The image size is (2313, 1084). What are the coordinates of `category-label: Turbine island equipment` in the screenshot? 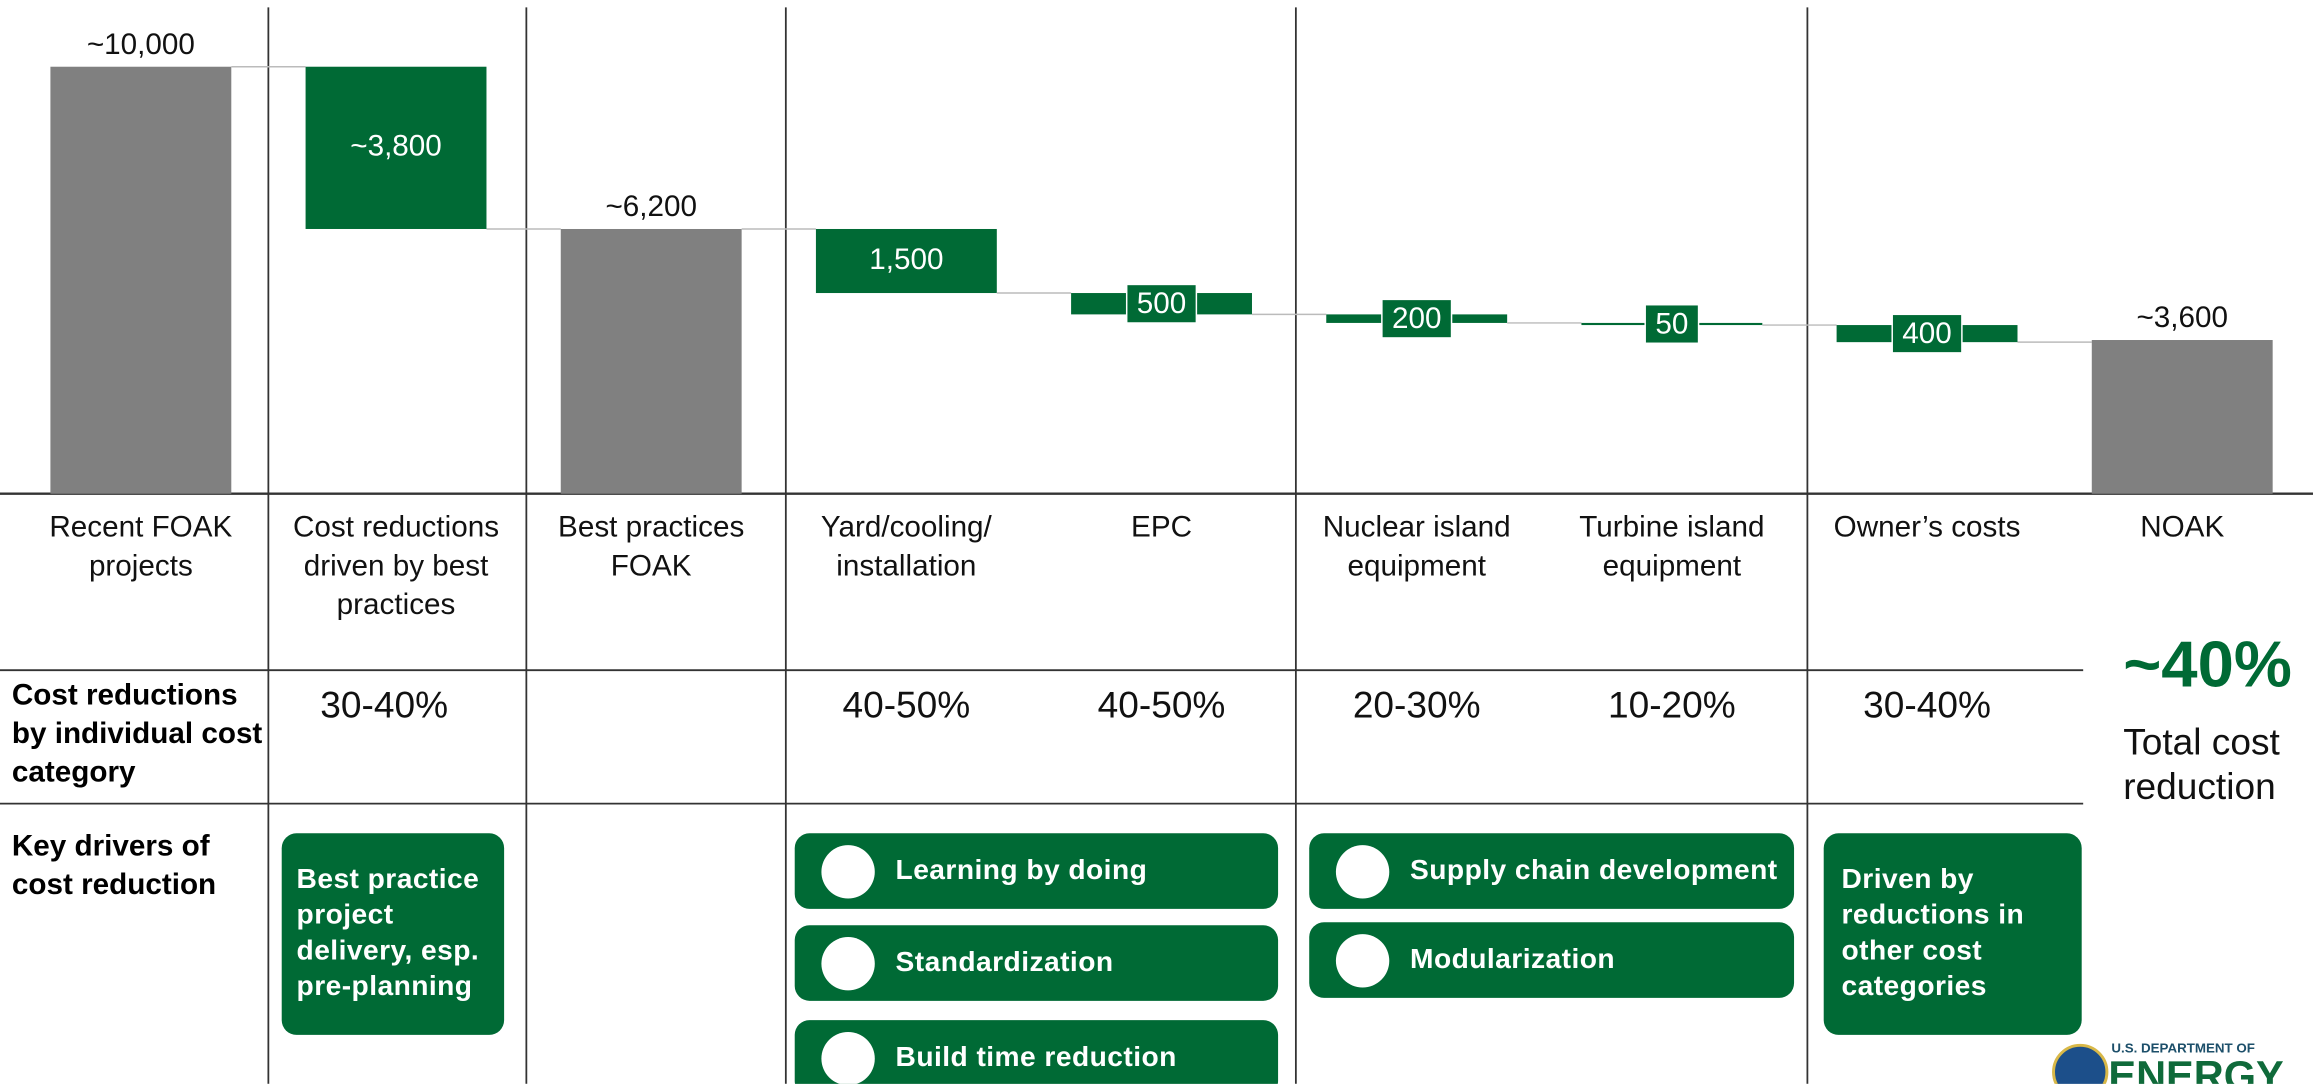 It's located at (1672, 547).